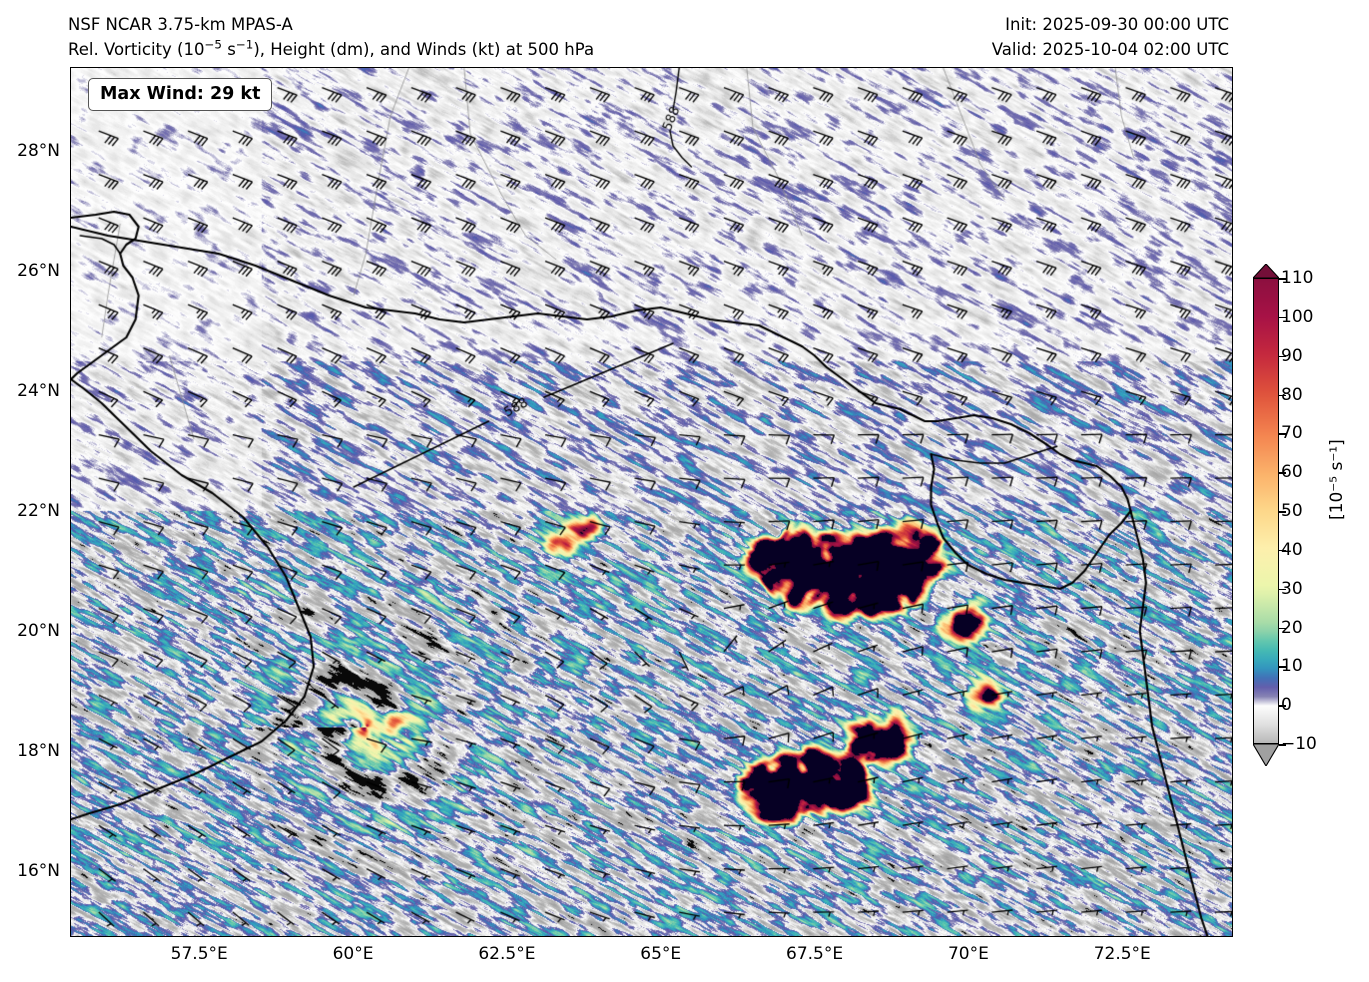 Image resolution: width=1369 pixels, height=982 pixels. What do you see at coordinates (1292, 588) in the screenshot?
I see `colorbar-tick-label: 30` at bounding box center [1292, 588].